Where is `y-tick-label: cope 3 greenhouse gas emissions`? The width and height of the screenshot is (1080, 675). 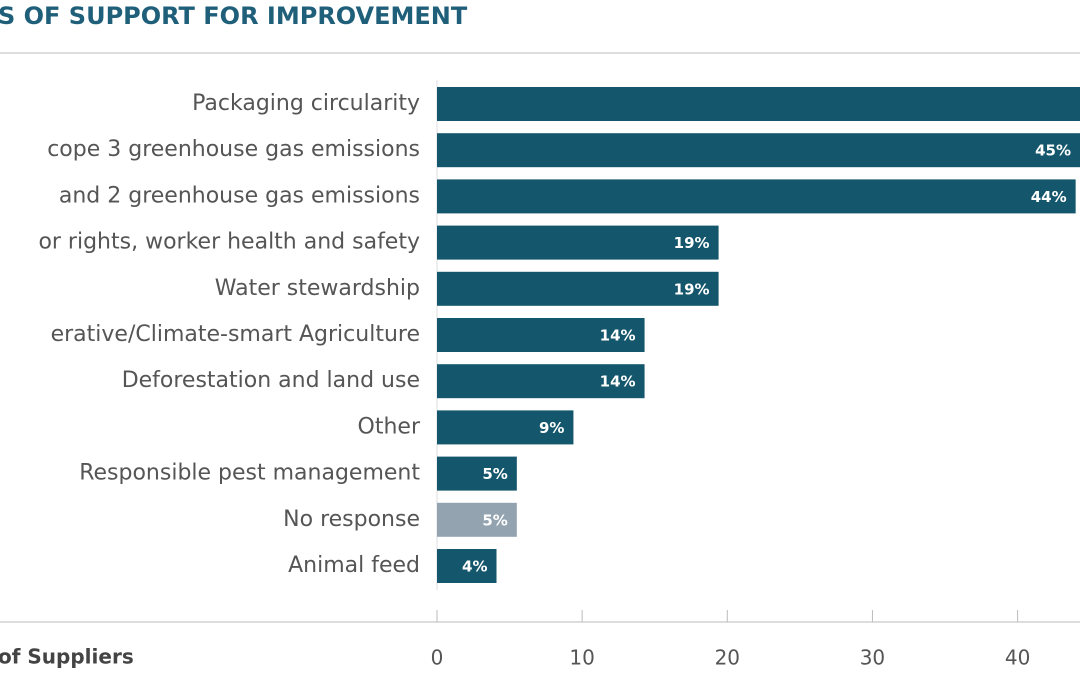 y-tick-label: cope 3 greenhouse gas emissions is located at coordinates (233, 149).